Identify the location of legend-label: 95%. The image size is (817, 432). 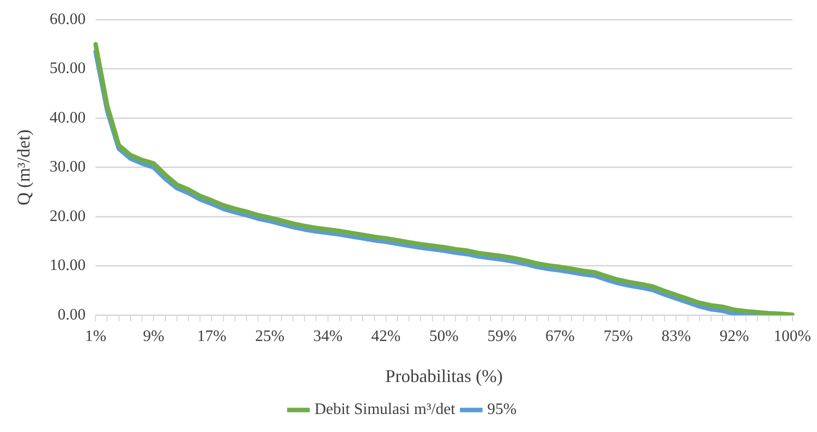
(502, 409).